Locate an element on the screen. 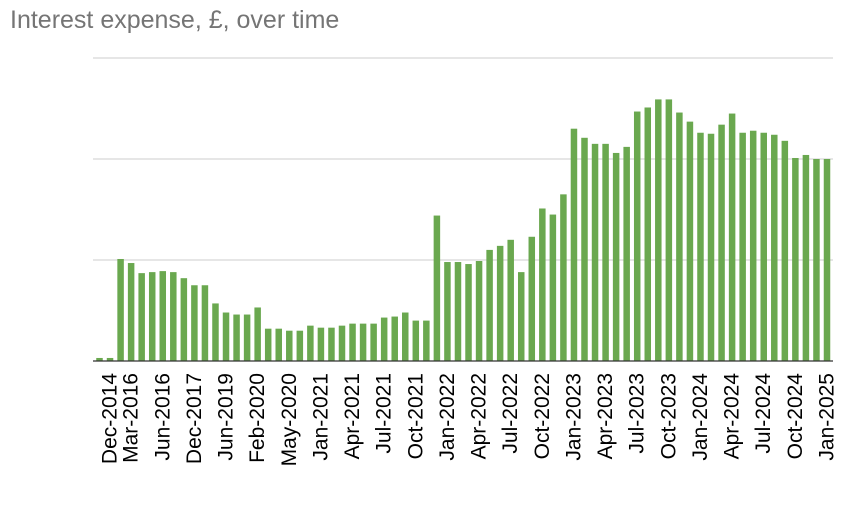 The image size is (866, 528). x-tick-label: Jun-2016 is located at coordinates (162, 417).